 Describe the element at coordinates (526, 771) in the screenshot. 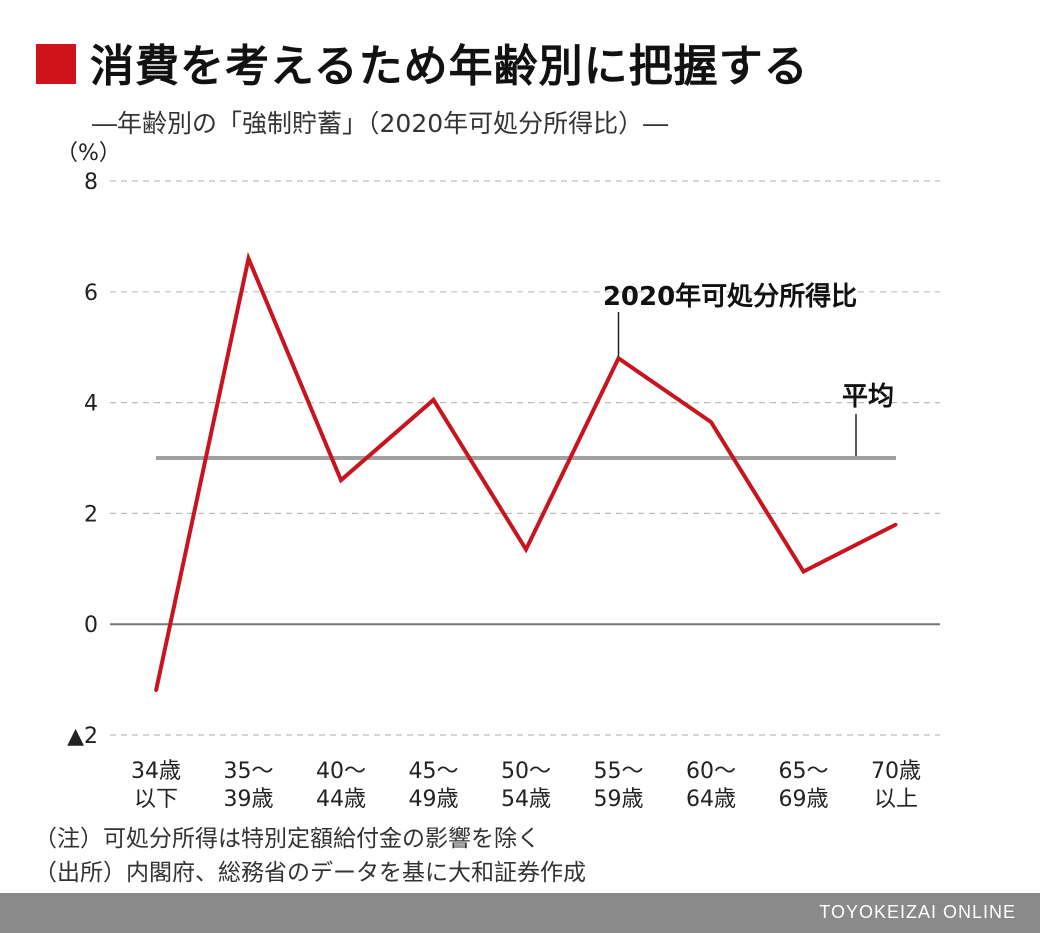

I see `x-tick-label: 50～` at that location.